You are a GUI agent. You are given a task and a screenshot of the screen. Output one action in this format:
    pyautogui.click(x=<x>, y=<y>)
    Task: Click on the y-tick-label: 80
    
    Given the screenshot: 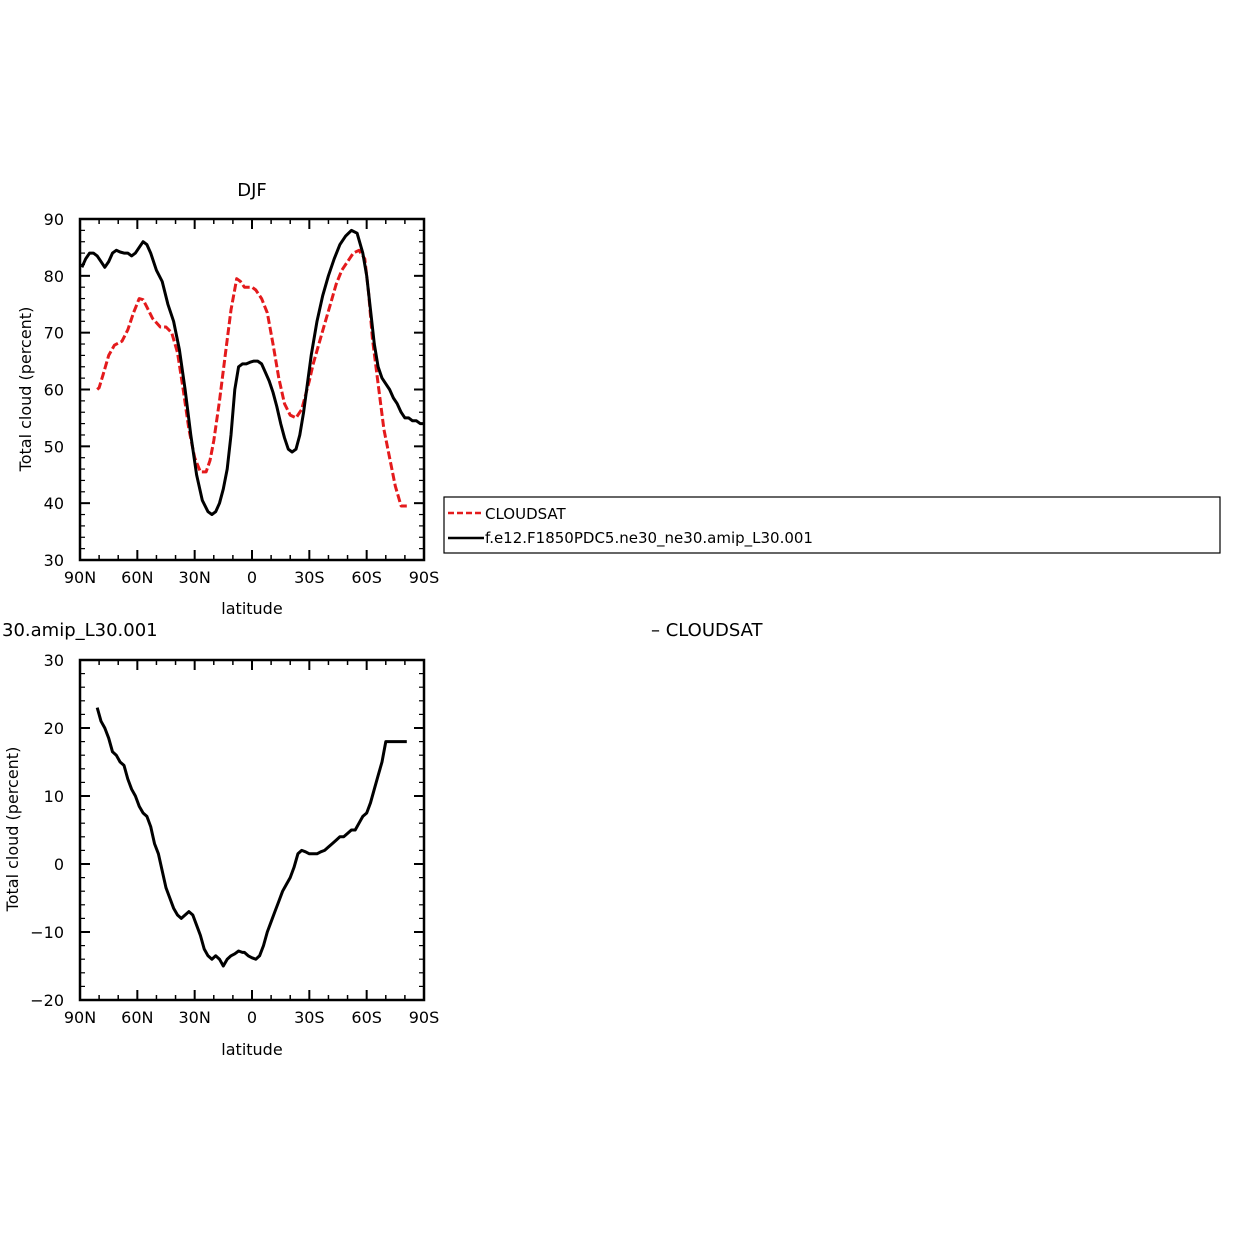 What is the action you would take?
    pyautogui.click(x=54, y=276)
    